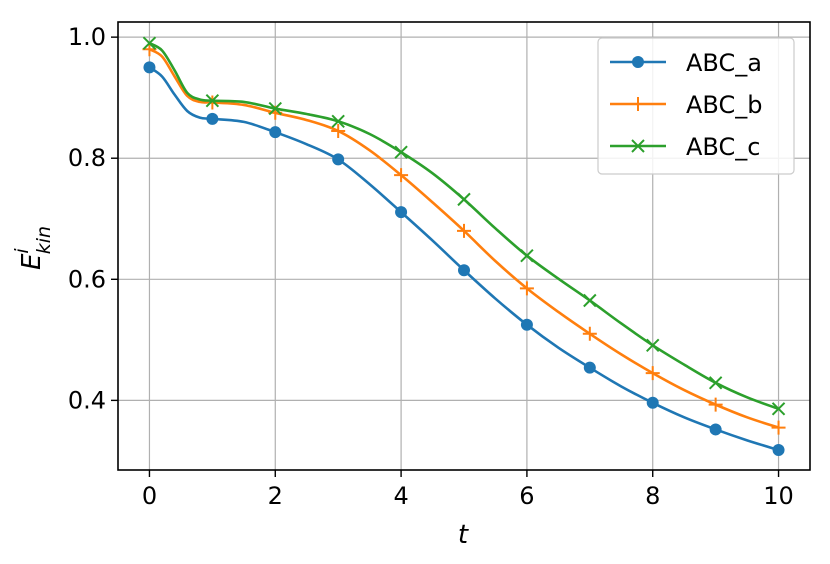 The width and height of the screenshot is (830, 564). Describe the element at coordinates (463, 535) in the screenshot. I see `x-axis-label: t` at that location.